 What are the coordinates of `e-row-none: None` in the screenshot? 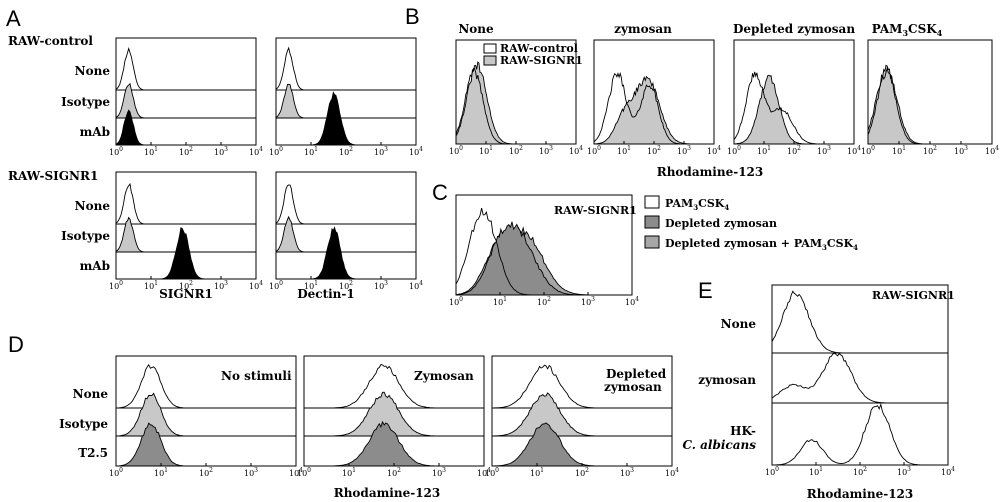 It's located at (739, 324).